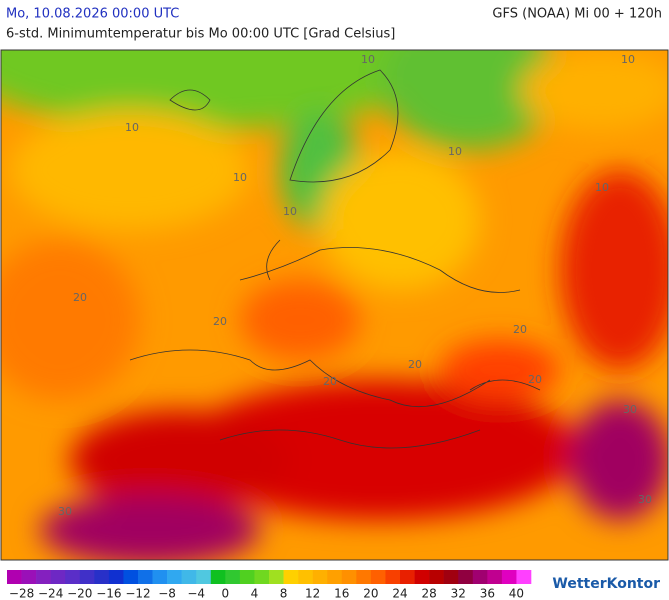  What do you see at coordinates (255, 593) in the screenshot?
I see `legend-label: 4` at bounding box center [255, 593].